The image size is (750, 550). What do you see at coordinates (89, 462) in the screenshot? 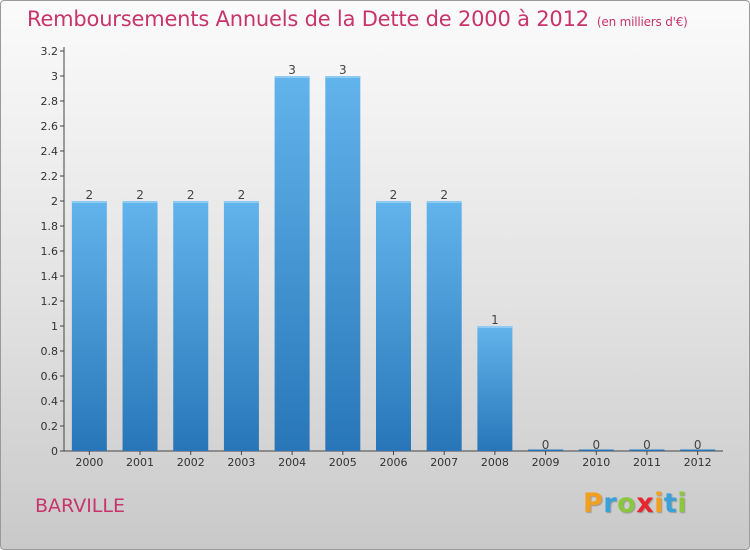
I see `x-tick-label: 2000` at bounding box center [89, 462].